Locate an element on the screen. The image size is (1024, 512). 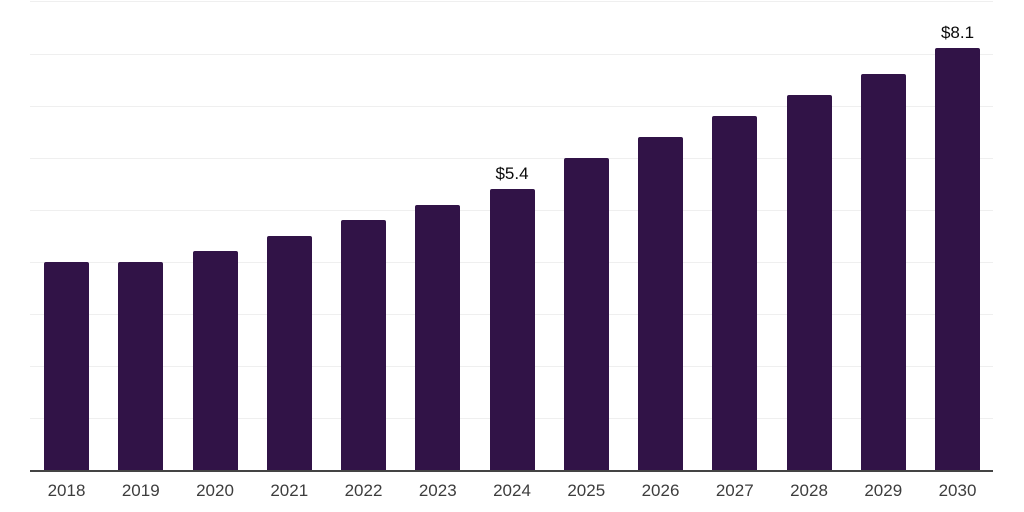
x-label-2023: 2023 is located at coordinates (437, 490).